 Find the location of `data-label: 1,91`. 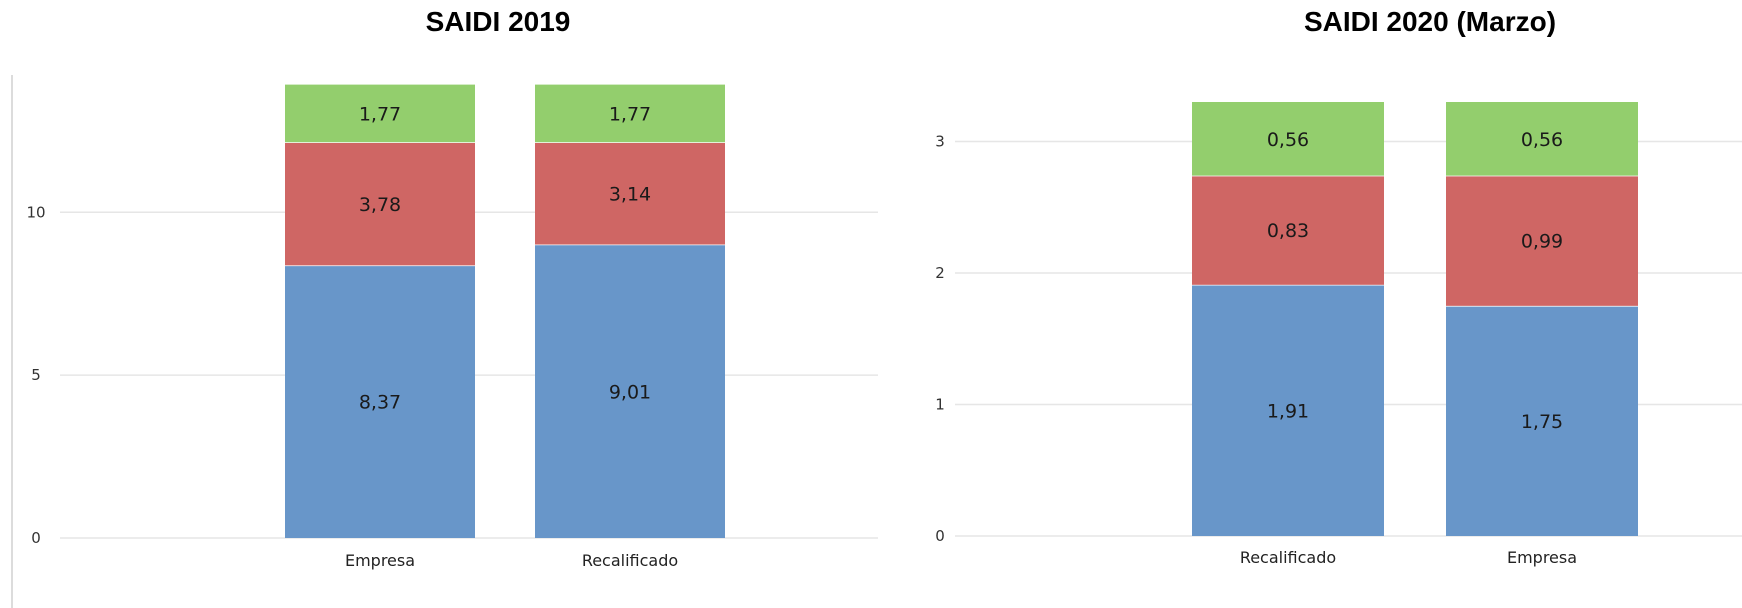

data-label: 1,91 is located at coordinates (1288, 411).